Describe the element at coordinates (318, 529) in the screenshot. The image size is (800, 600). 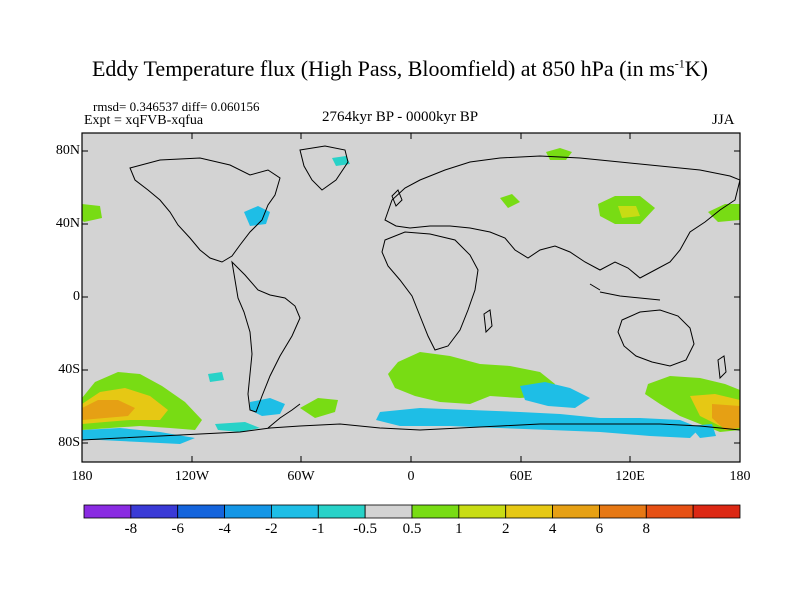
I see `colorbar-label: -1` at that location.